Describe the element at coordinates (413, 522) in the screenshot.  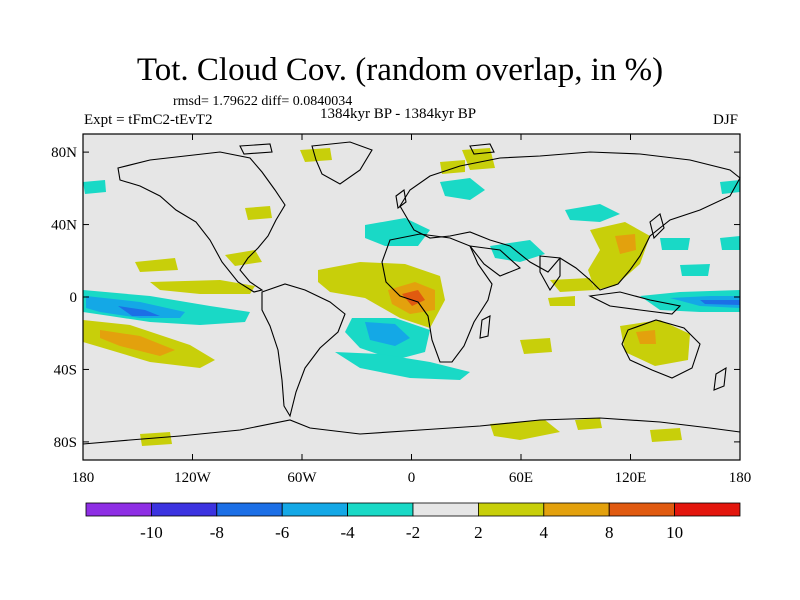
I see `colorbar: -10 -8 -6 -4 -2 2 4 8 10` at that location.